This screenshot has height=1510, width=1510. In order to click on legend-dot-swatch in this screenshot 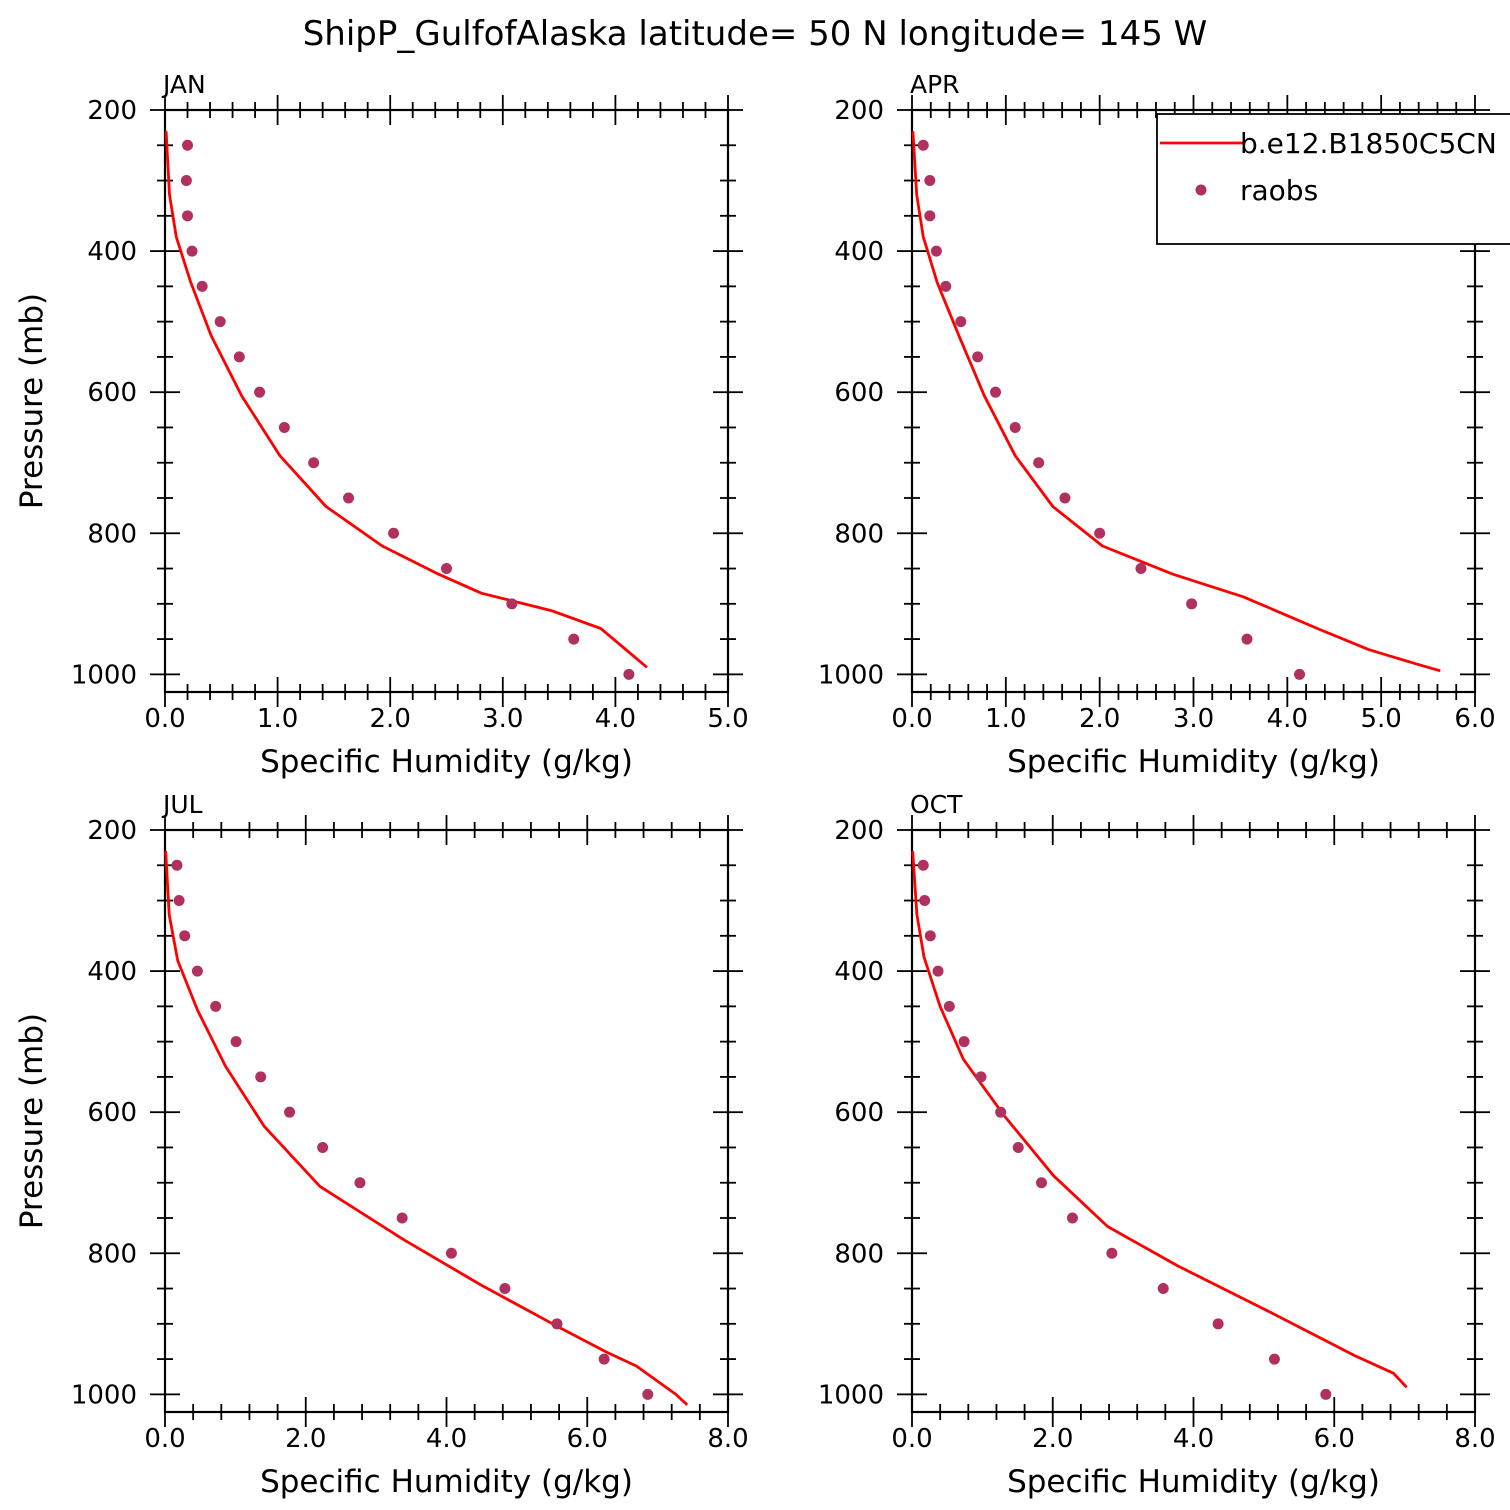, I will do `click(1201, 190)`.